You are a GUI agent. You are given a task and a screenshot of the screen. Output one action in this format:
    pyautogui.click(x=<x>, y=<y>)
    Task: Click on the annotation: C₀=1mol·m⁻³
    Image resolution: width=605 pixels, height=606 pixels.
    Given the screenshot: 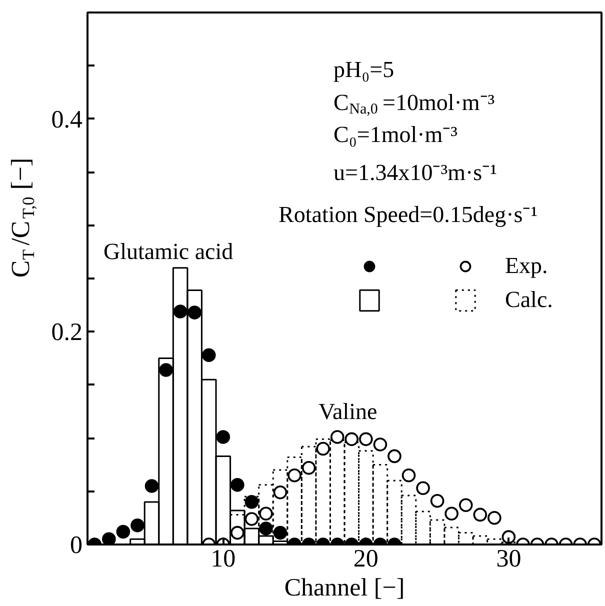 What is the action you would take?
    pyautogui.click(x=396, y=134)
    